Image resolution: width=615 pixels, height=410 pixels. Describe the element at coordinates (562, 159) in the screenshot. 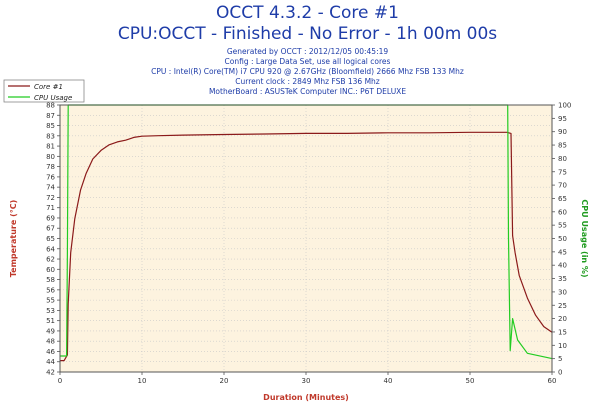

I see `y2-tick-label: 80` at that location.